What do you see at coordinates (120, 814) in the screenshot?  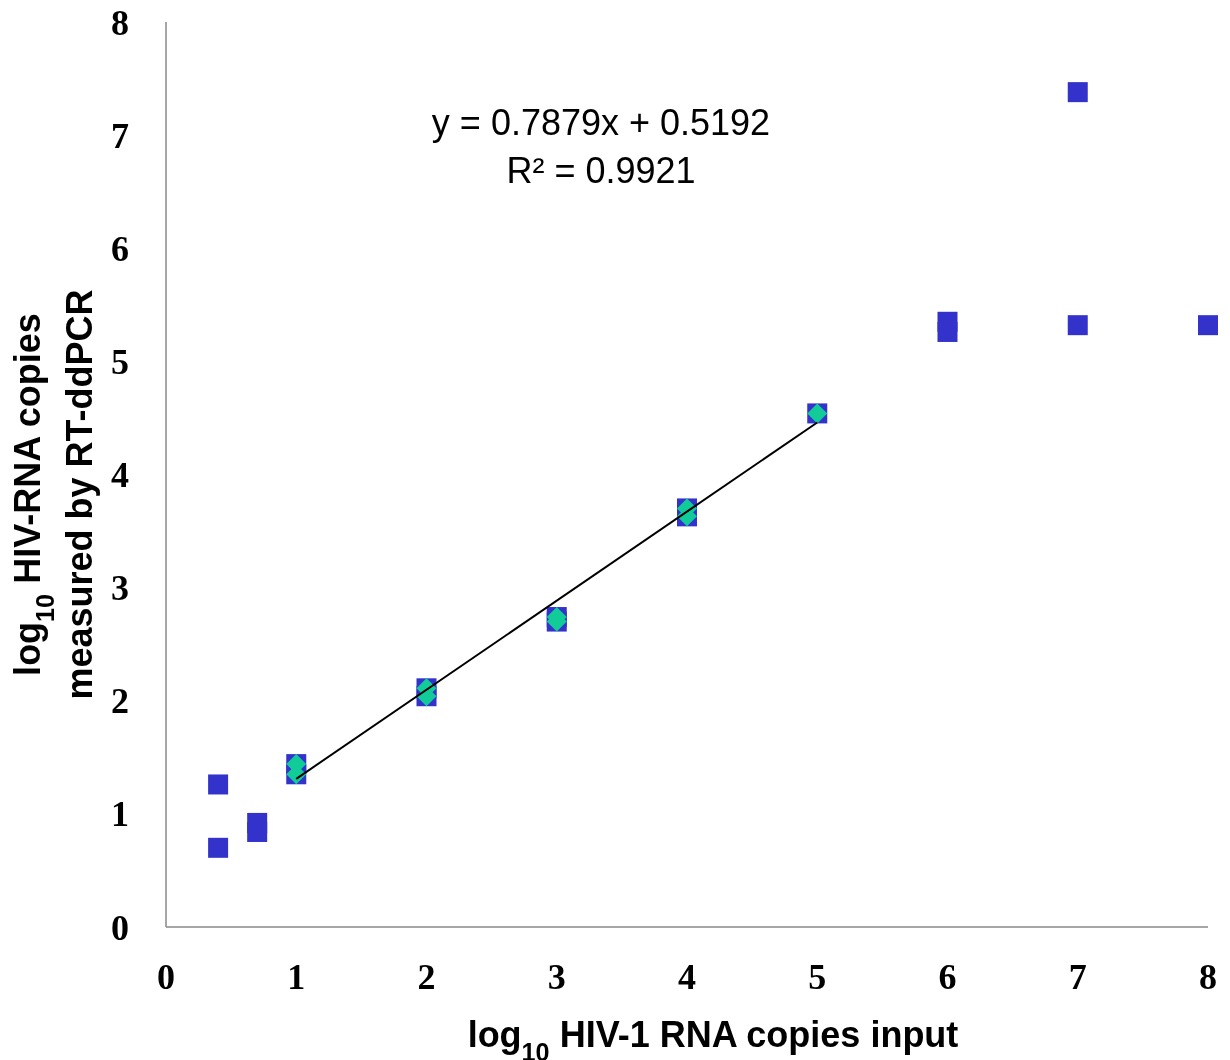 I see `y-tick-label: 1` at bounding box center [120, 814].